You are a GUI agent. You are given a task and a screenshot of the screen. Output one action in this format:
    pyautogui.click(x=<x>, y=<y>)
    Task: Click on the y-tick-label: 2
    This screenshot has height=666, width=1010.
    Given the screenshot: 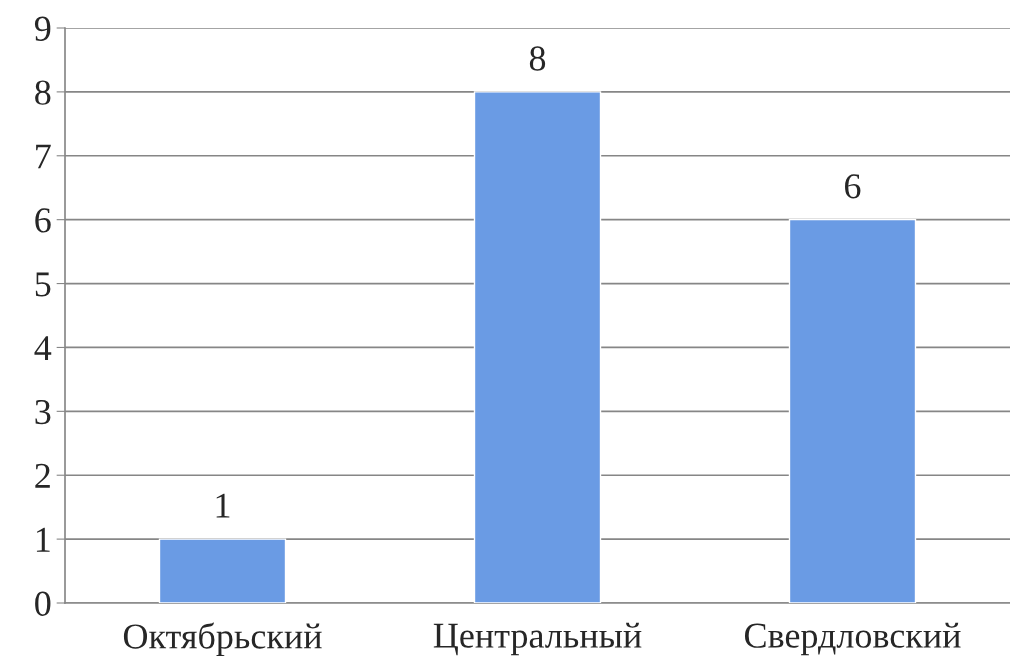 What is the action you would take?
    pyautogui.click(x=42, y=475)
    